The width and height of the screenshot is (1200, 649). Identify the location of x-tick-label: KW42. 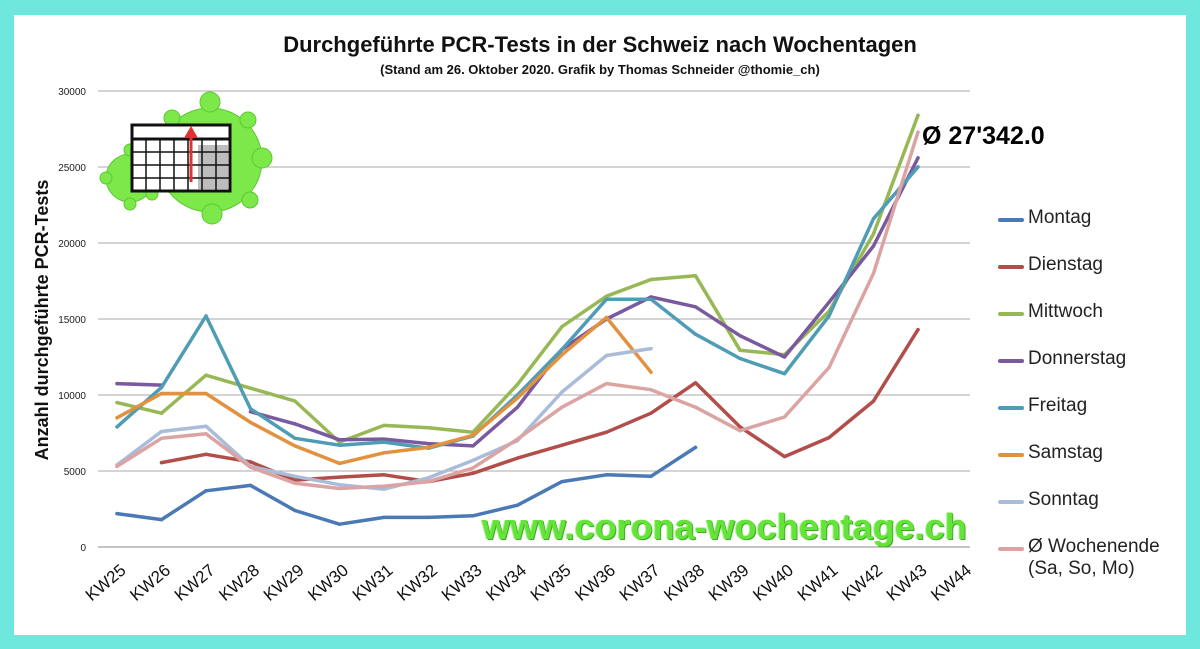
(862, 583).